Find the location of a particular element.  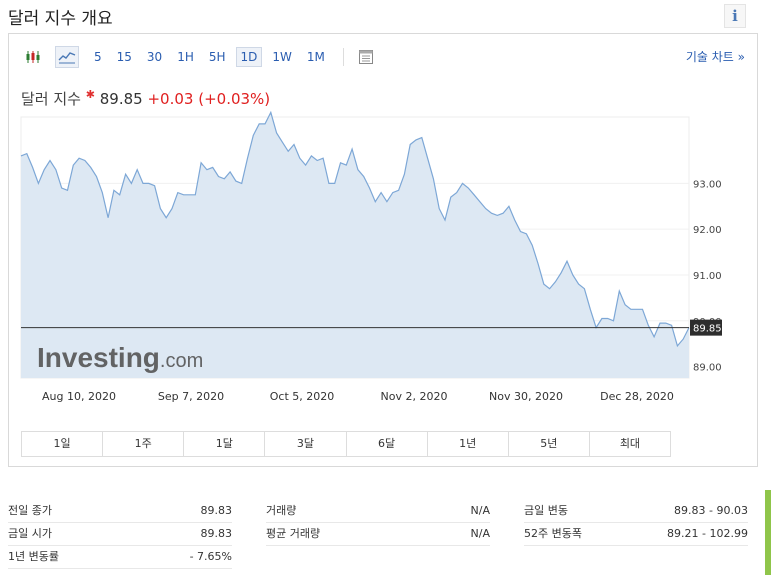

stat-value: - 7.65% is located at coordinates (210, 556).